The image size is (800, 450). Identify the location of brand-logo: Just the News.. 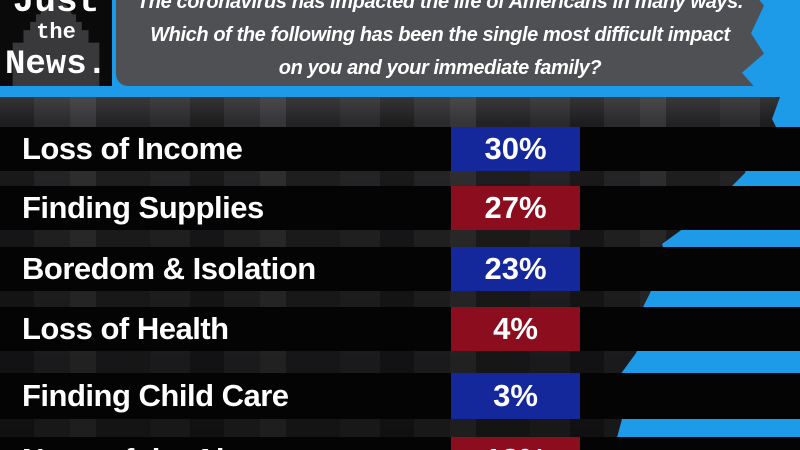
(56, 43).